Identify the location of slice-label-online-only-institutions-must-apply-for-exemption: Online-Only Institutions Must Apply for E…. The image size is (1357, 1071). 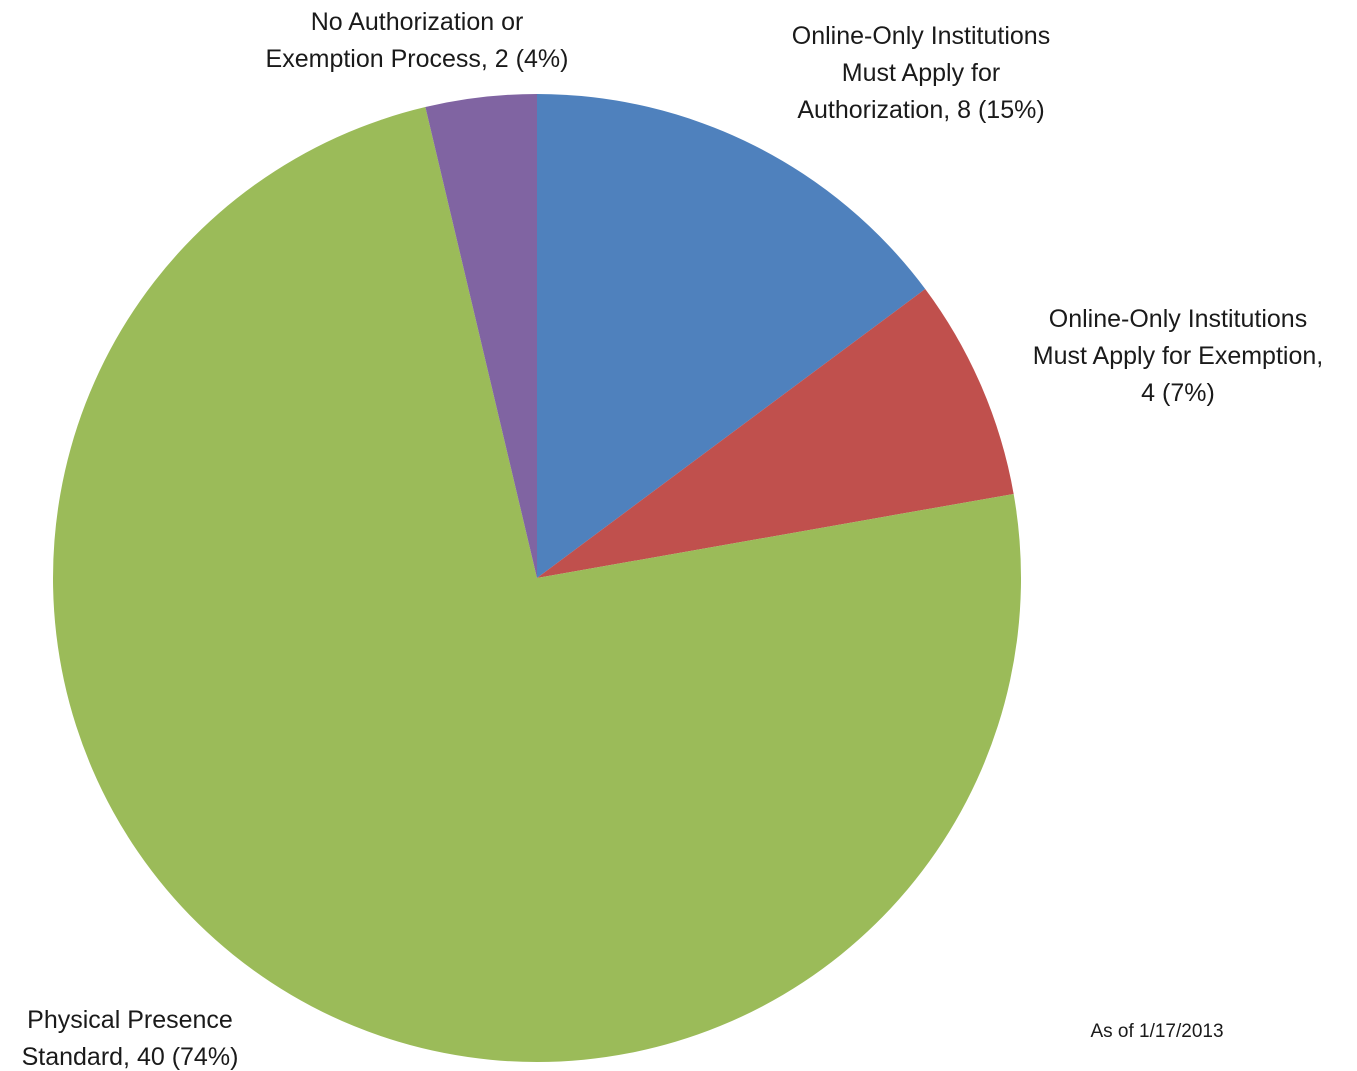
(1178, 356).